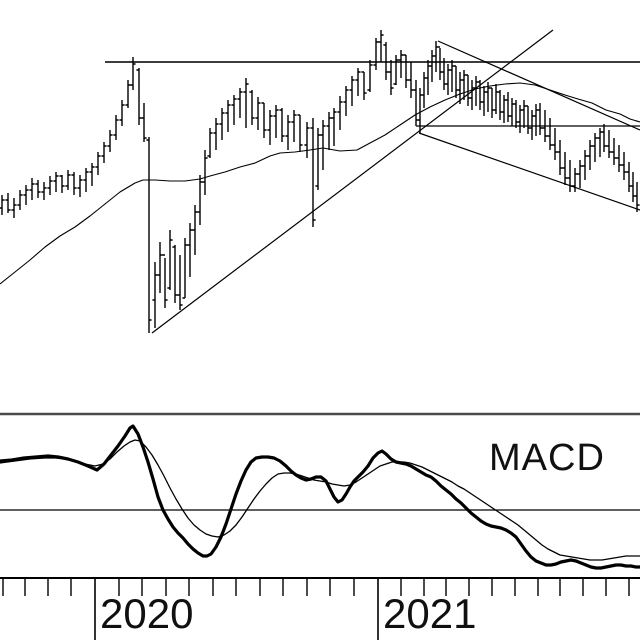 This screenshot has width=640, height=640. What do you see at coordinates (538, 85) in the screenshot?
I see `trendline-descending-upper` at bounding box center [538, 85].